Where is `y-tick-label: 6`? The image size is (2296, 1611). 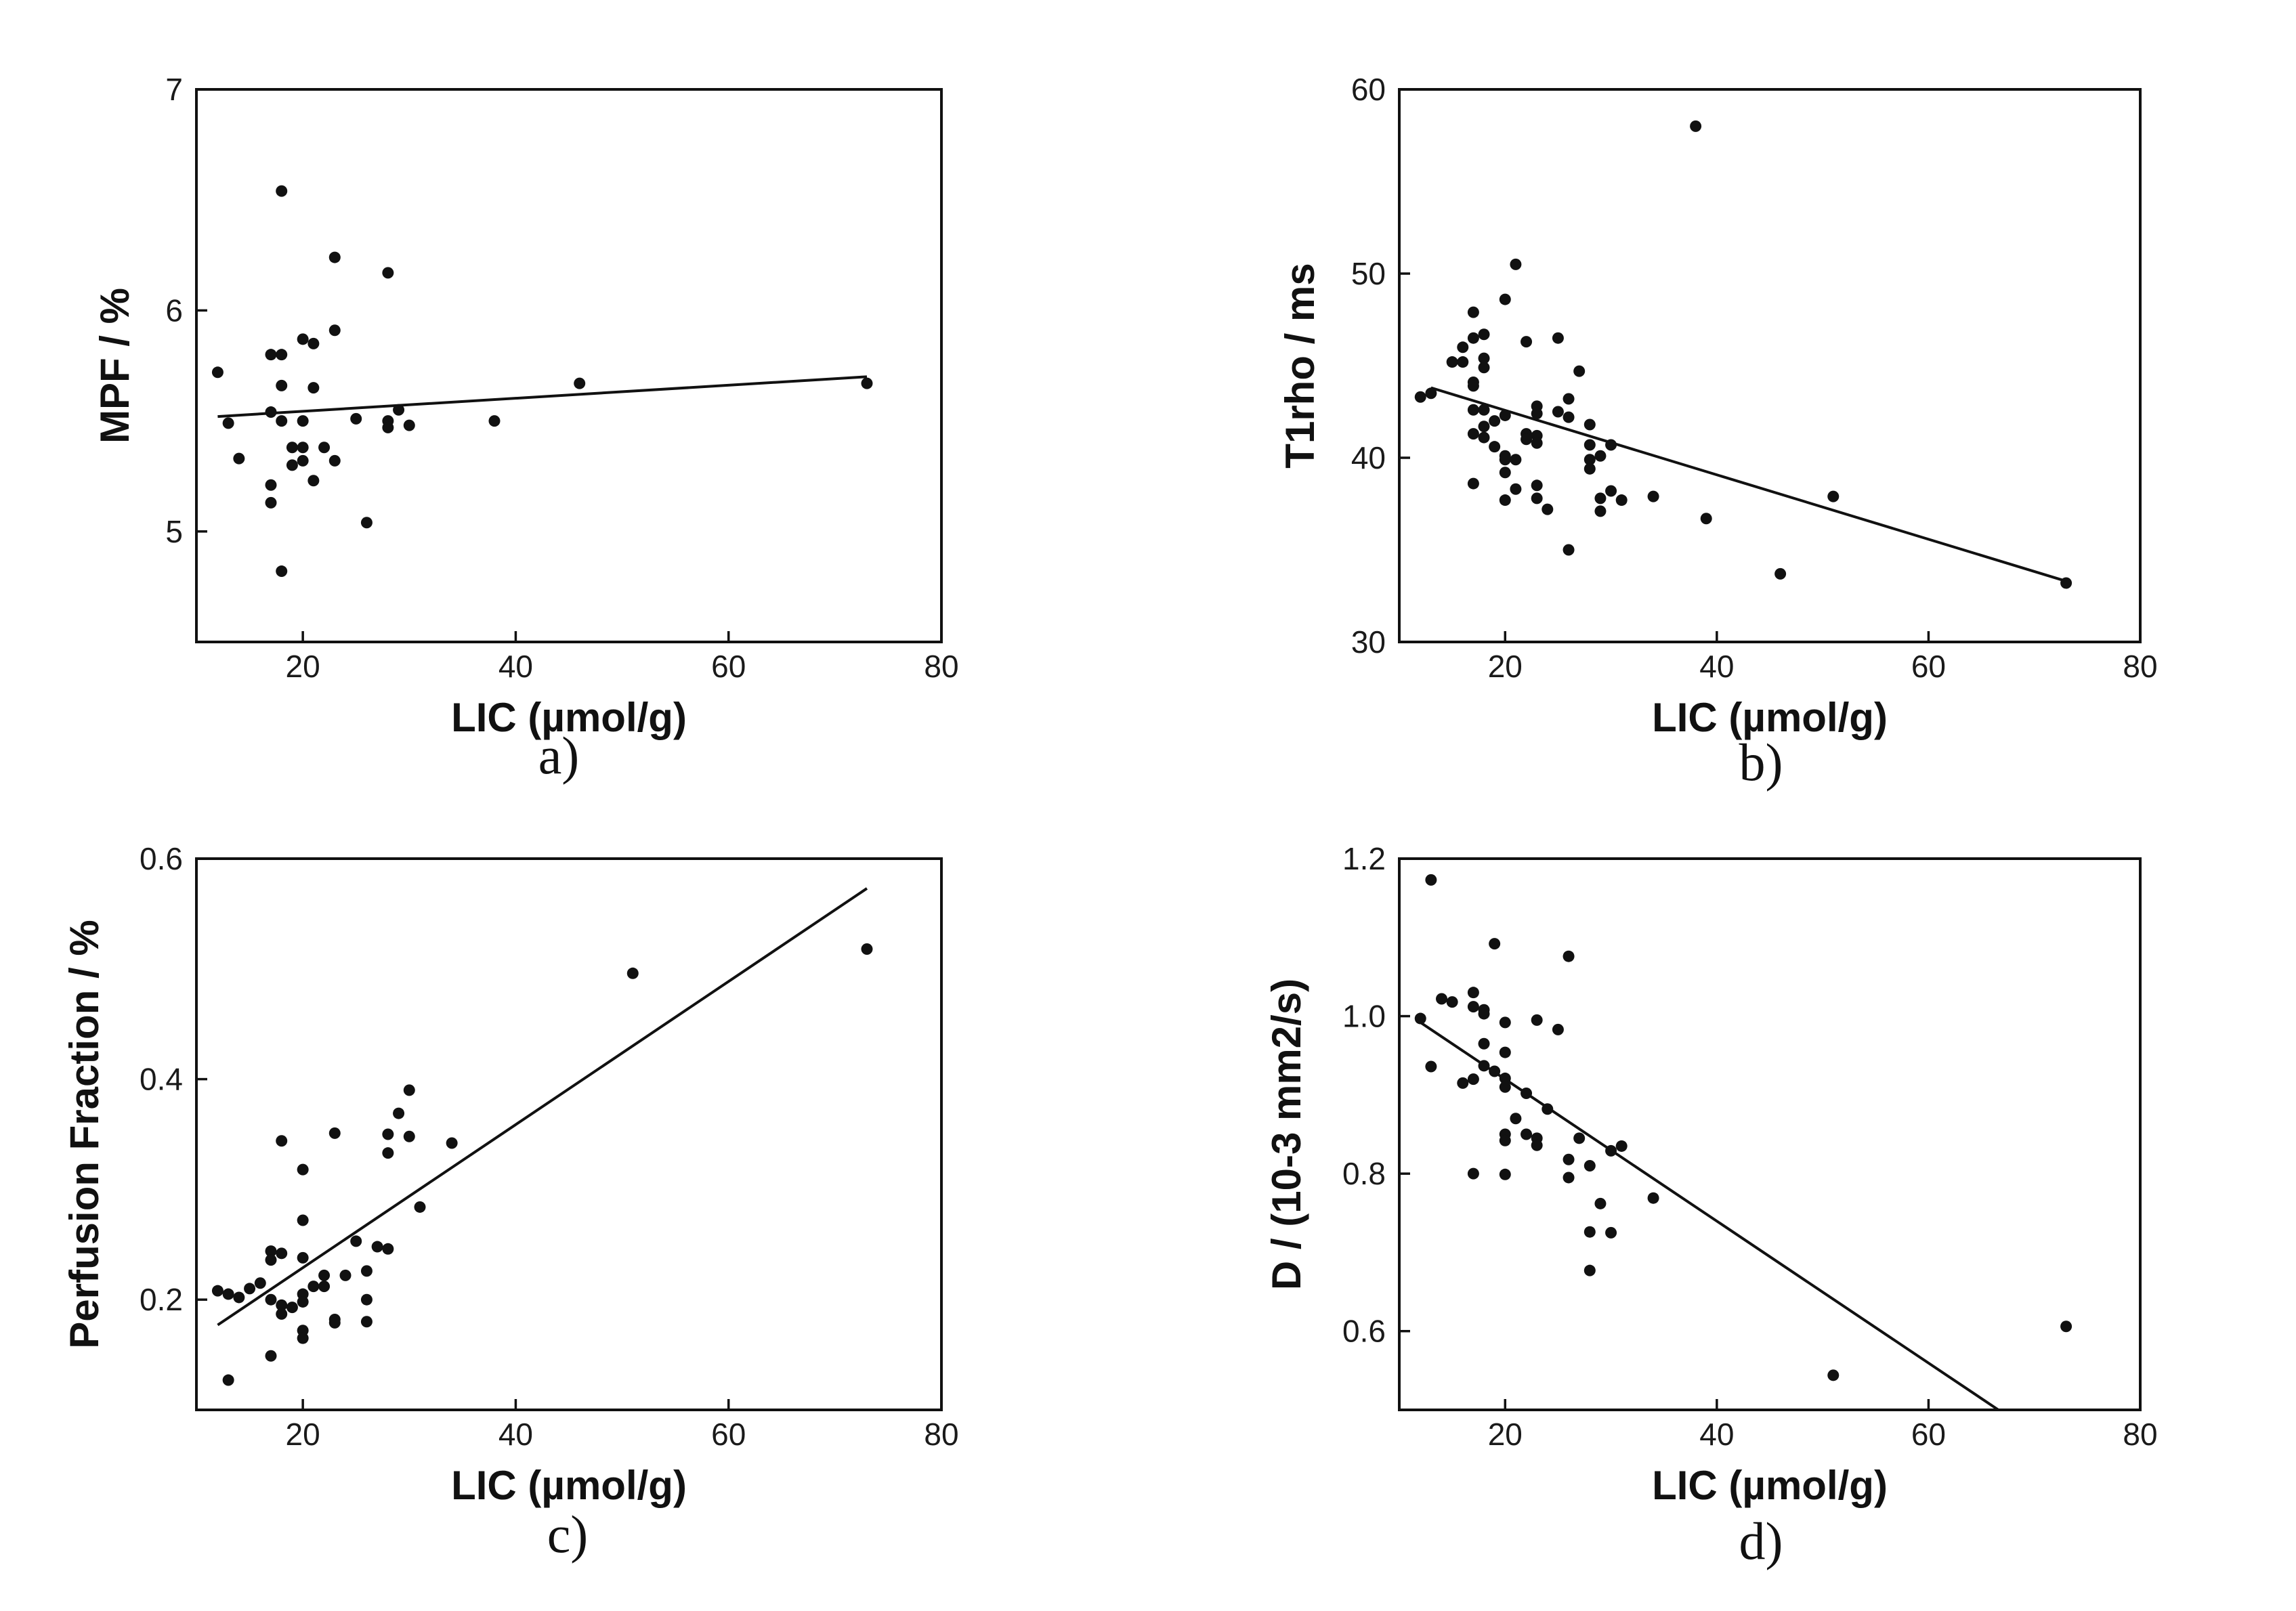
y-tick-label: 6 is located at coordinates (174, 310).